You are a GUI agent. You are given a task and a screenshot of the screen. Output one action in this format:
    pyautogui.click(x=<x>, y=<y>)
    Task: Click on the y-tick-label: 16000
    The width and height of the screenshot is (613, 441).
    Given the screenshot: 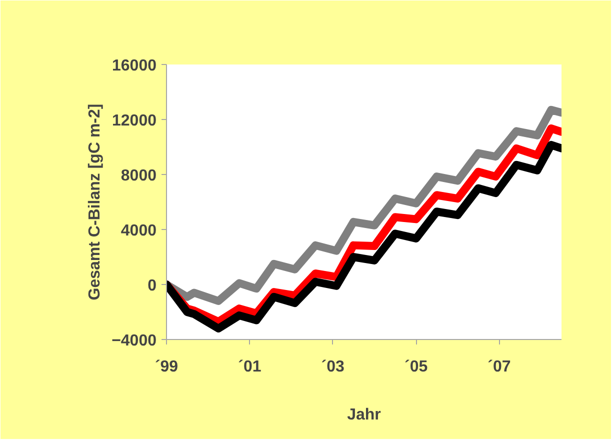 What is the action you would take?
    pyautogui.click(x=134, y=66)
    